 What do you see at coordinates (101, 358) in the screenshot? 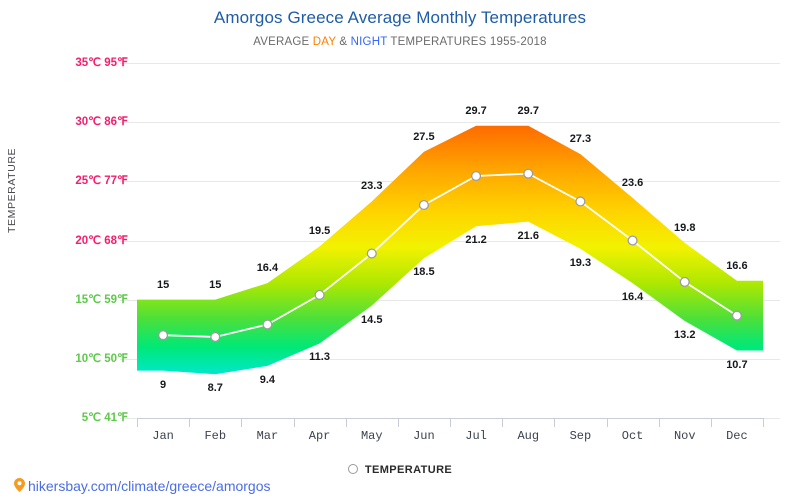
I see `y-axis-tick-label: 10℃ 50℉` at bounding box center [101, 358].